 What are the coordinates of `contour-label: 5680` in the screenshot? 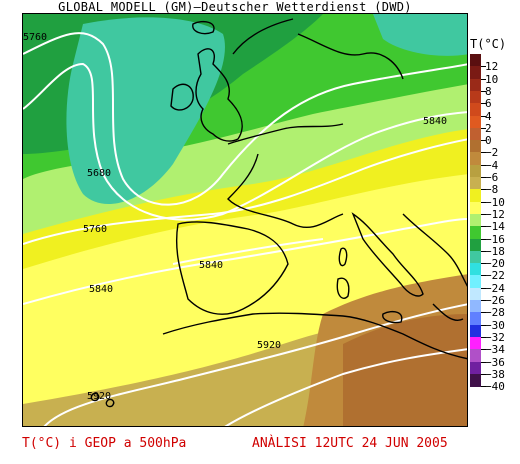 It's located at (99, 173).